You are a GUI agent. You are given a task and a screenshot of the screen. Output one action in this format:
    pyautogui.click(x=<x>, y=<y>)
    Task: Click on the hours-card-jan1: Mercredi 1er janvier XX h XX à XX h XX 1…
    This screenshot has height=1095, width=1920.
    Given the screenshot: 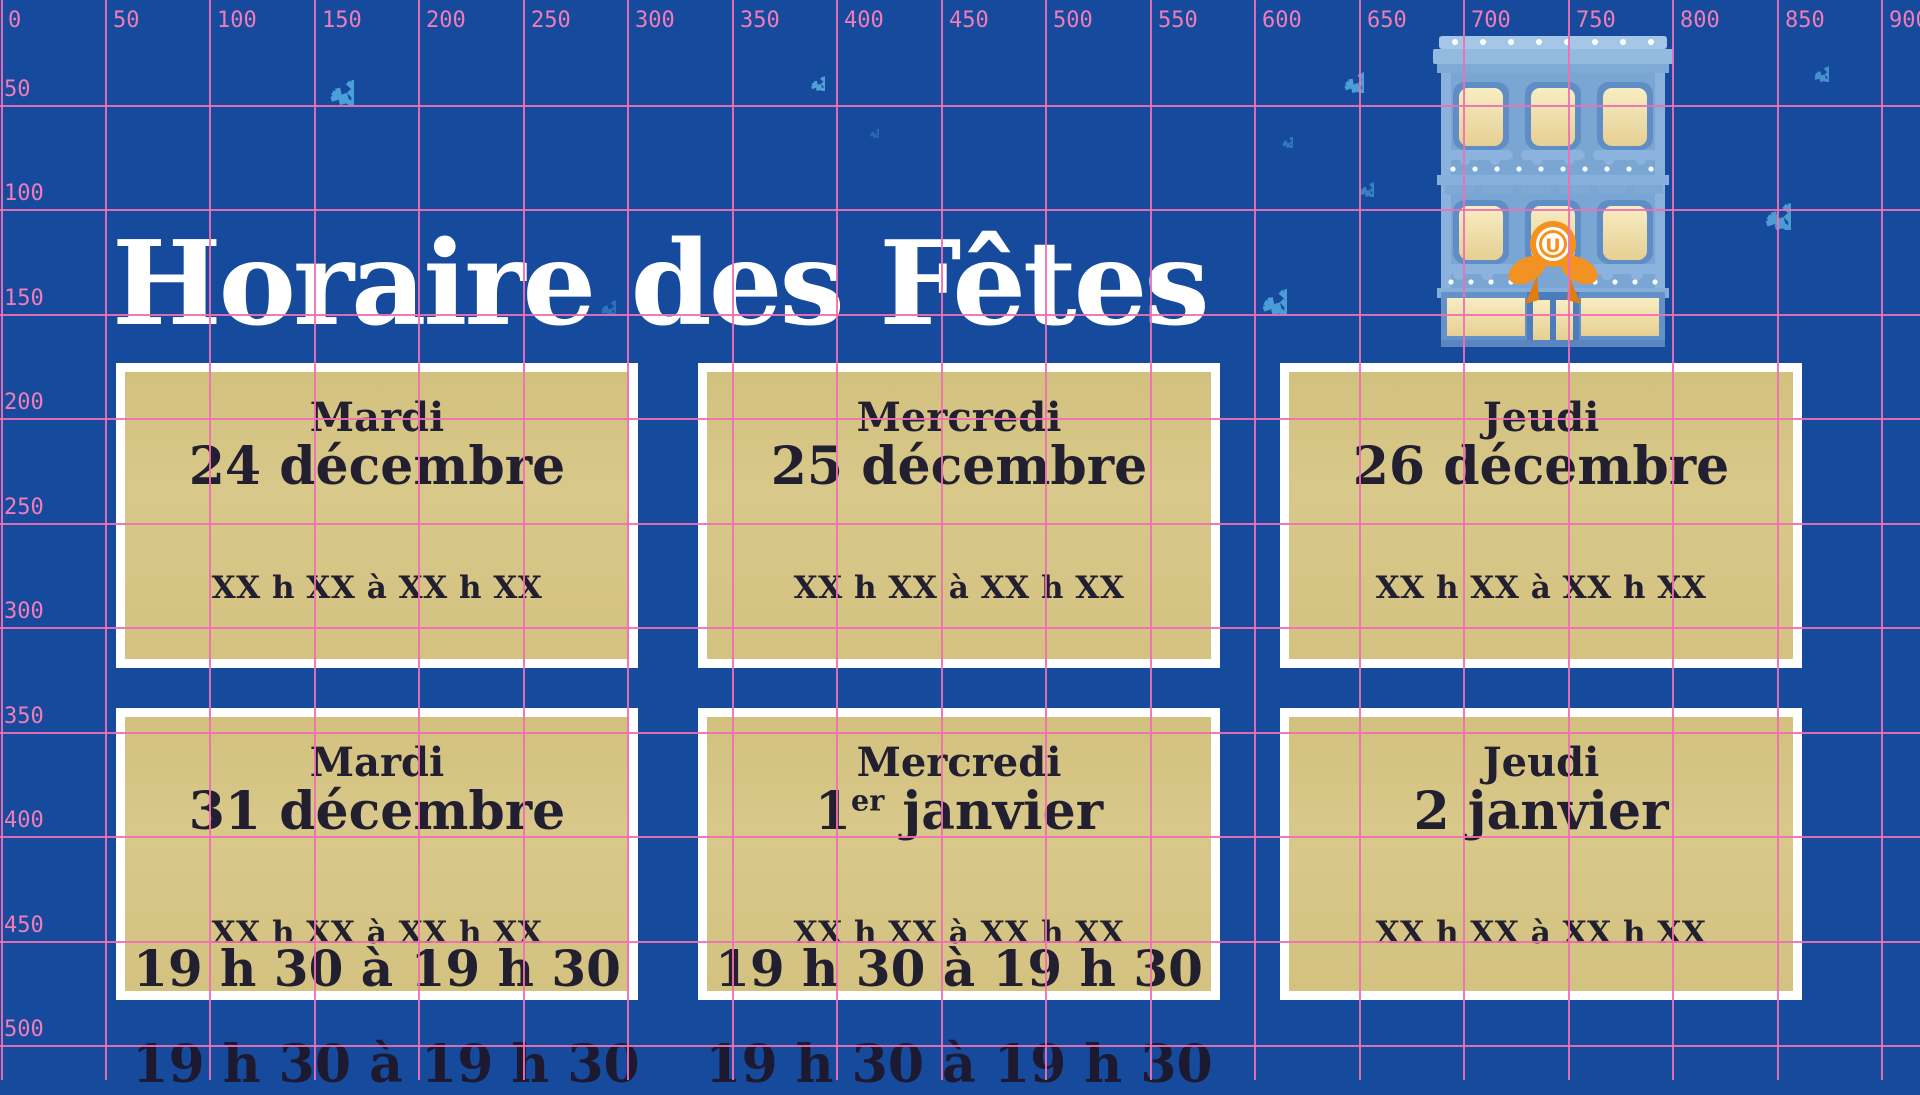 What is the action you would take?
    pyautogui.click(x=959, y=854)
    